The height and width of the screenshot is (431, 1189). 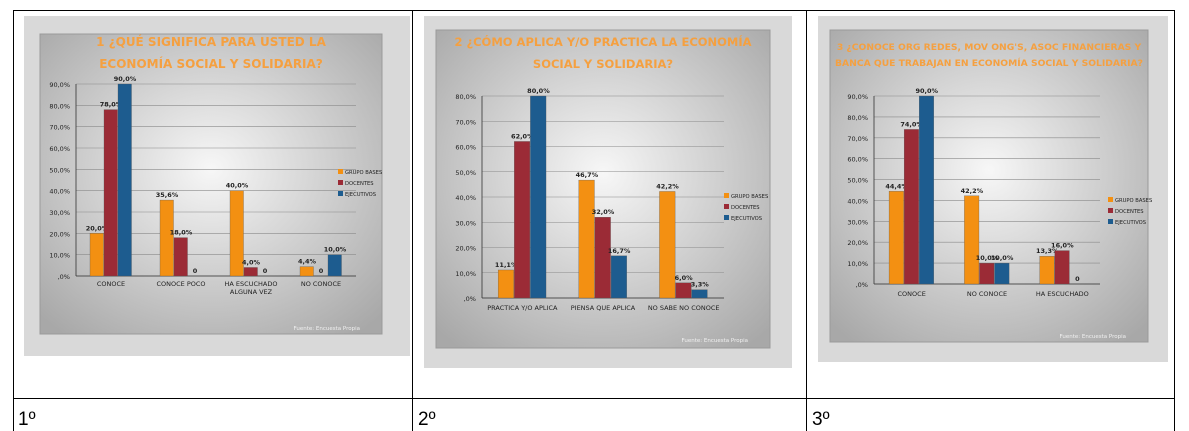 I want to click on y-tick-label: 40,0%, so click(x=59, y=192).